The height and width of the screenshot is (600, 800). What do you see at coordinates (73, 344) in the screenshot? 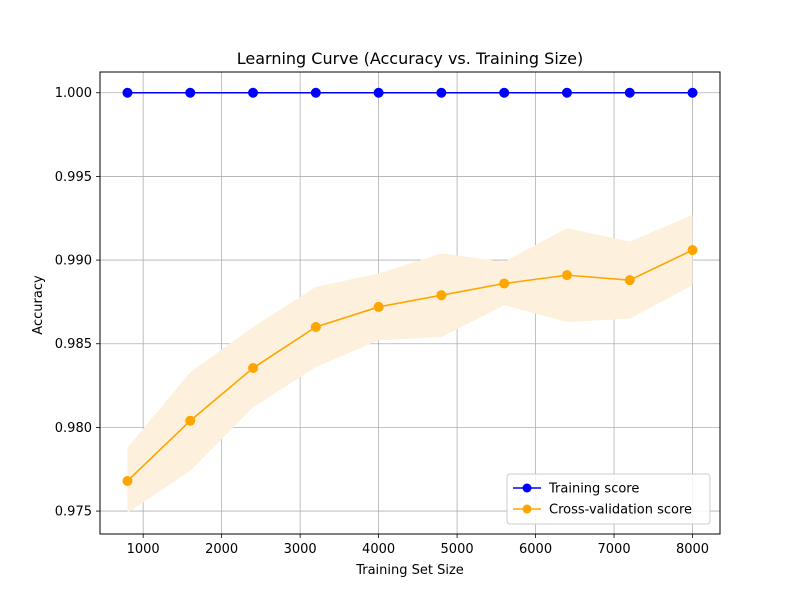
I see `y-tick-label-2: 0.985` at bounding box center [73, 344].